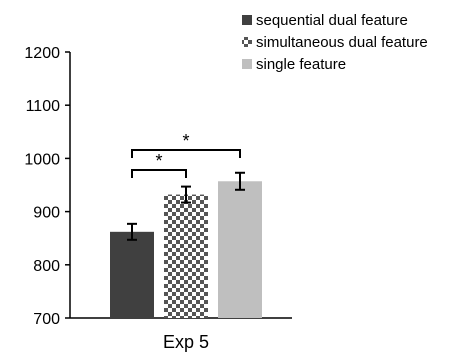  What do you see at coordinates (43, 106) in the screenshot?
I see `y-tick-label: 1100` at bounding box center [43, 106].